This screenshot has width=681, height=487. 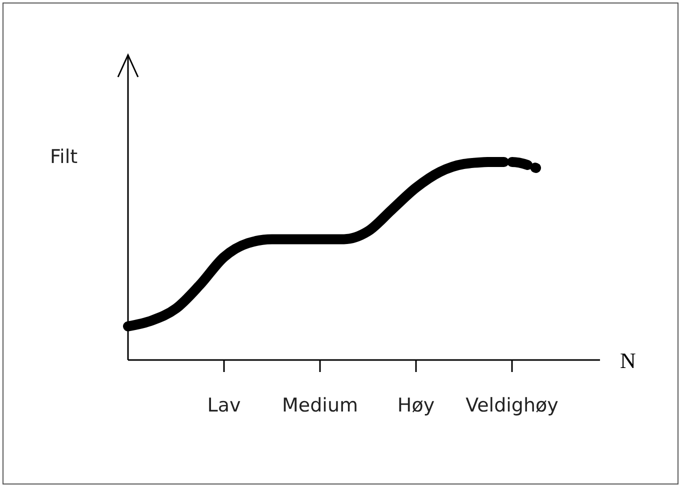 I want to click on x-tick-label: Veldighøy, so click(x=512, y=405).